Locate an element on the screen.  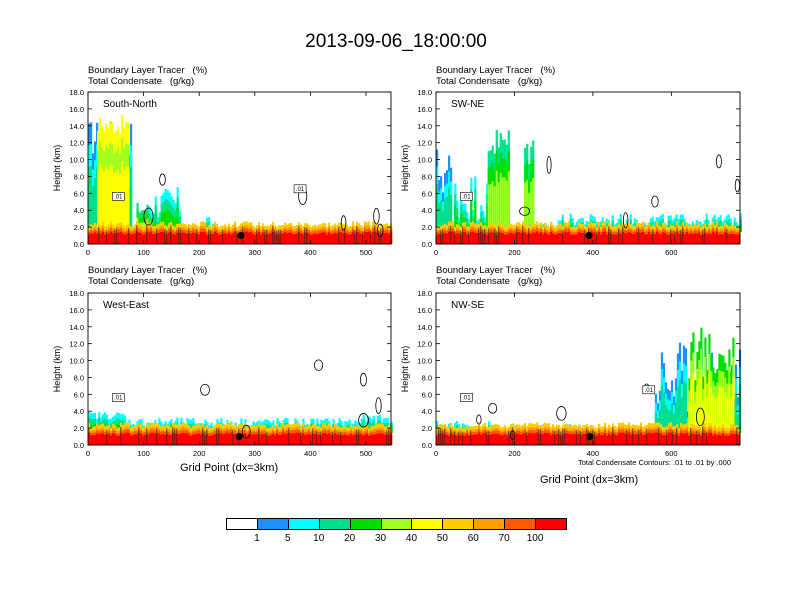
y-tick-label: 16.0 is located at coordinates (76, 109).